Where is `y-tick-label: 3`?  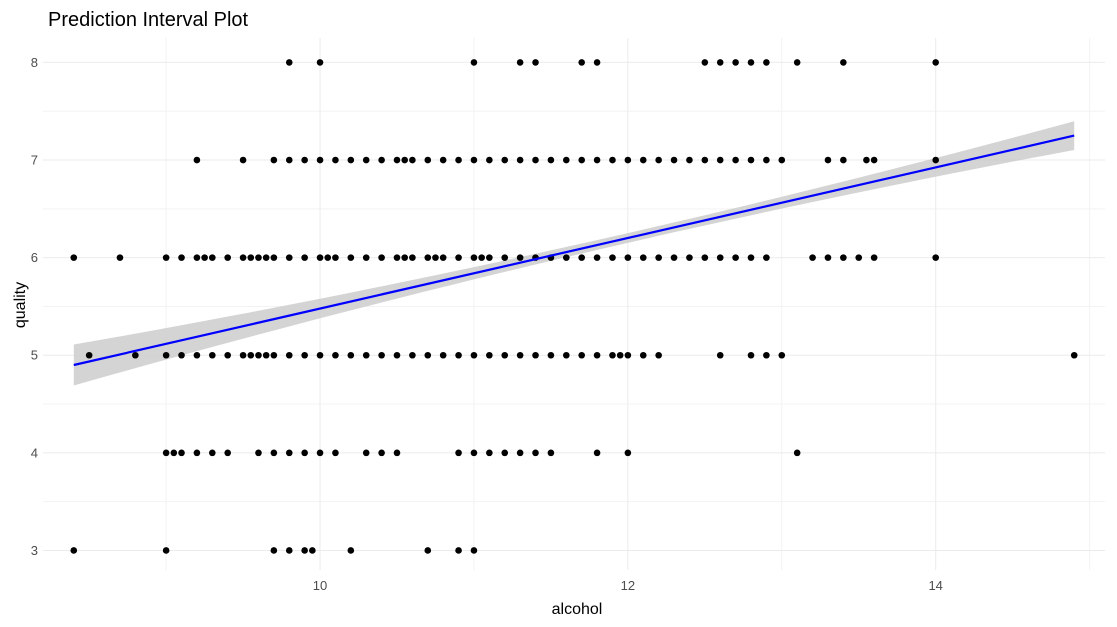
y-tick-label: 3 is located at coordinates (34, 550).